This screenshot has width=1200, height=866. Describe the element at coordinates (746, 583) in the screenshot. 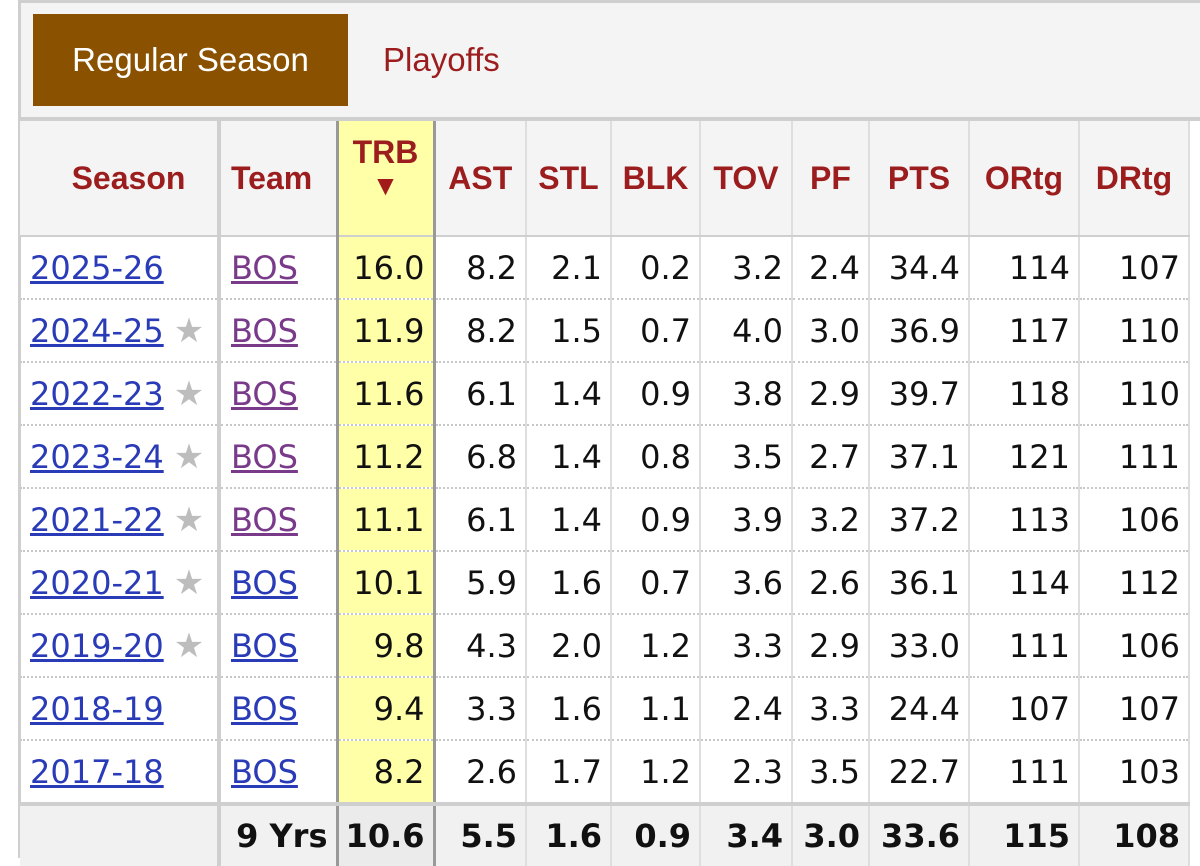

I see `tov-cell: 3.6` at that location.